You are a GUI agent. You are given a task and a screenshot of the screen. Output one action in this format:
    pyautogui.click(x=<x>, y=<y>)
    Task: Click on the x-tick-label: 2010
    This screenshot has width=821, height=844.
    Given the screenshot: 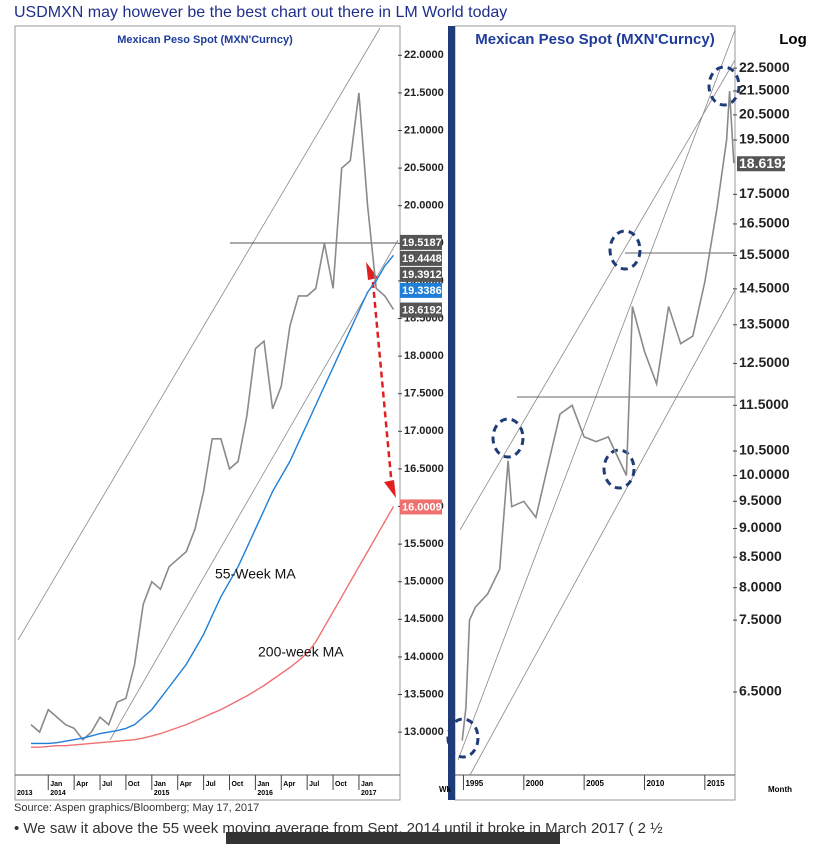 What is the action you would take?
    pyautogui.click(x=655, y=783)
    